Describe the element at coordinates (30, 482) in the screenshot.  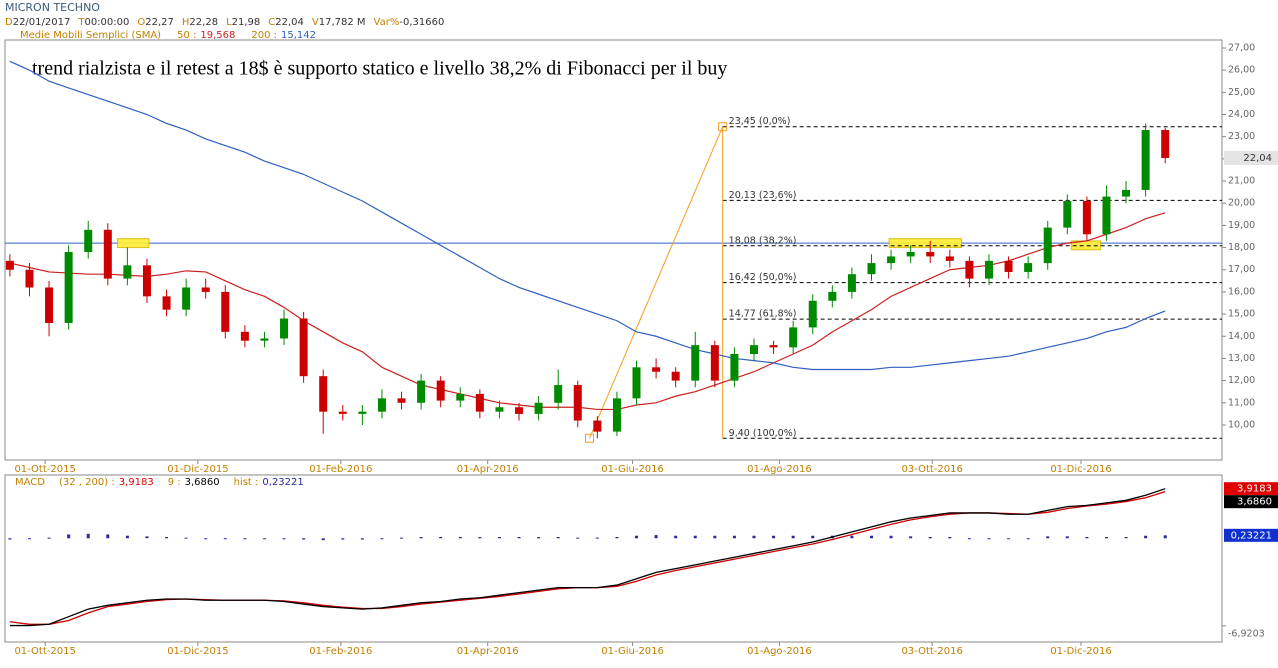
I see `macd-title: MACD` at that location.